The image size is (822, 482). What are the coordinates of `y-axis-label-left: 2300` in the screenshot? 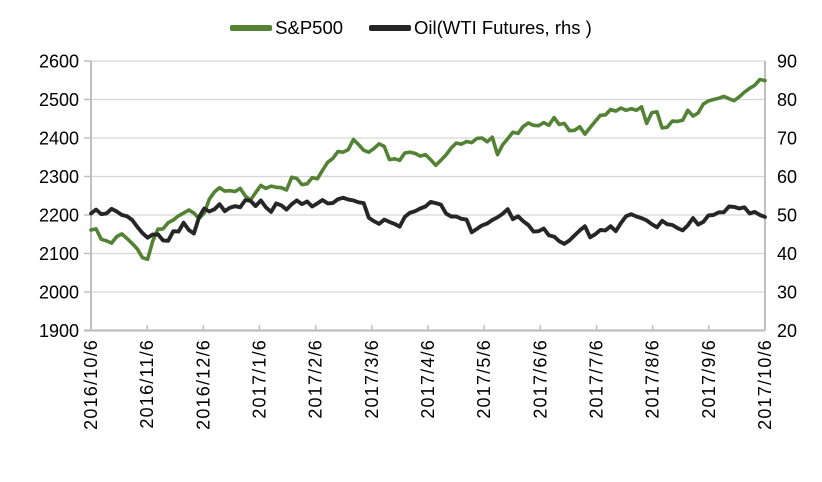 It's located at (59, 177).